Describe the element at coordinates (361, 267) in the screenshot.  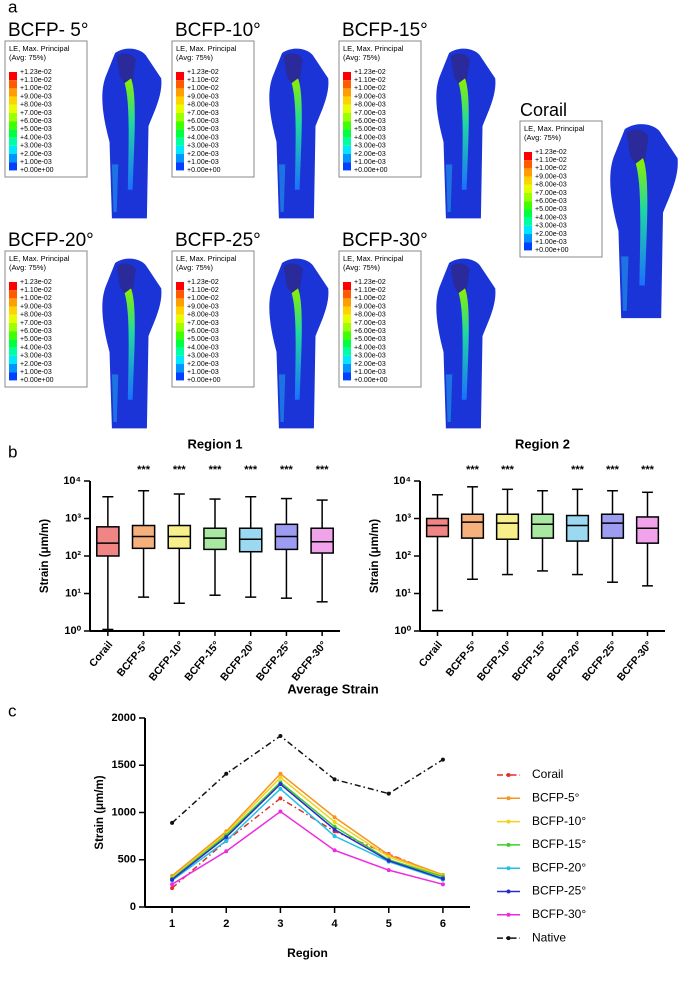
I see `legend-subtitle: (Avg: 75%)` at that location.